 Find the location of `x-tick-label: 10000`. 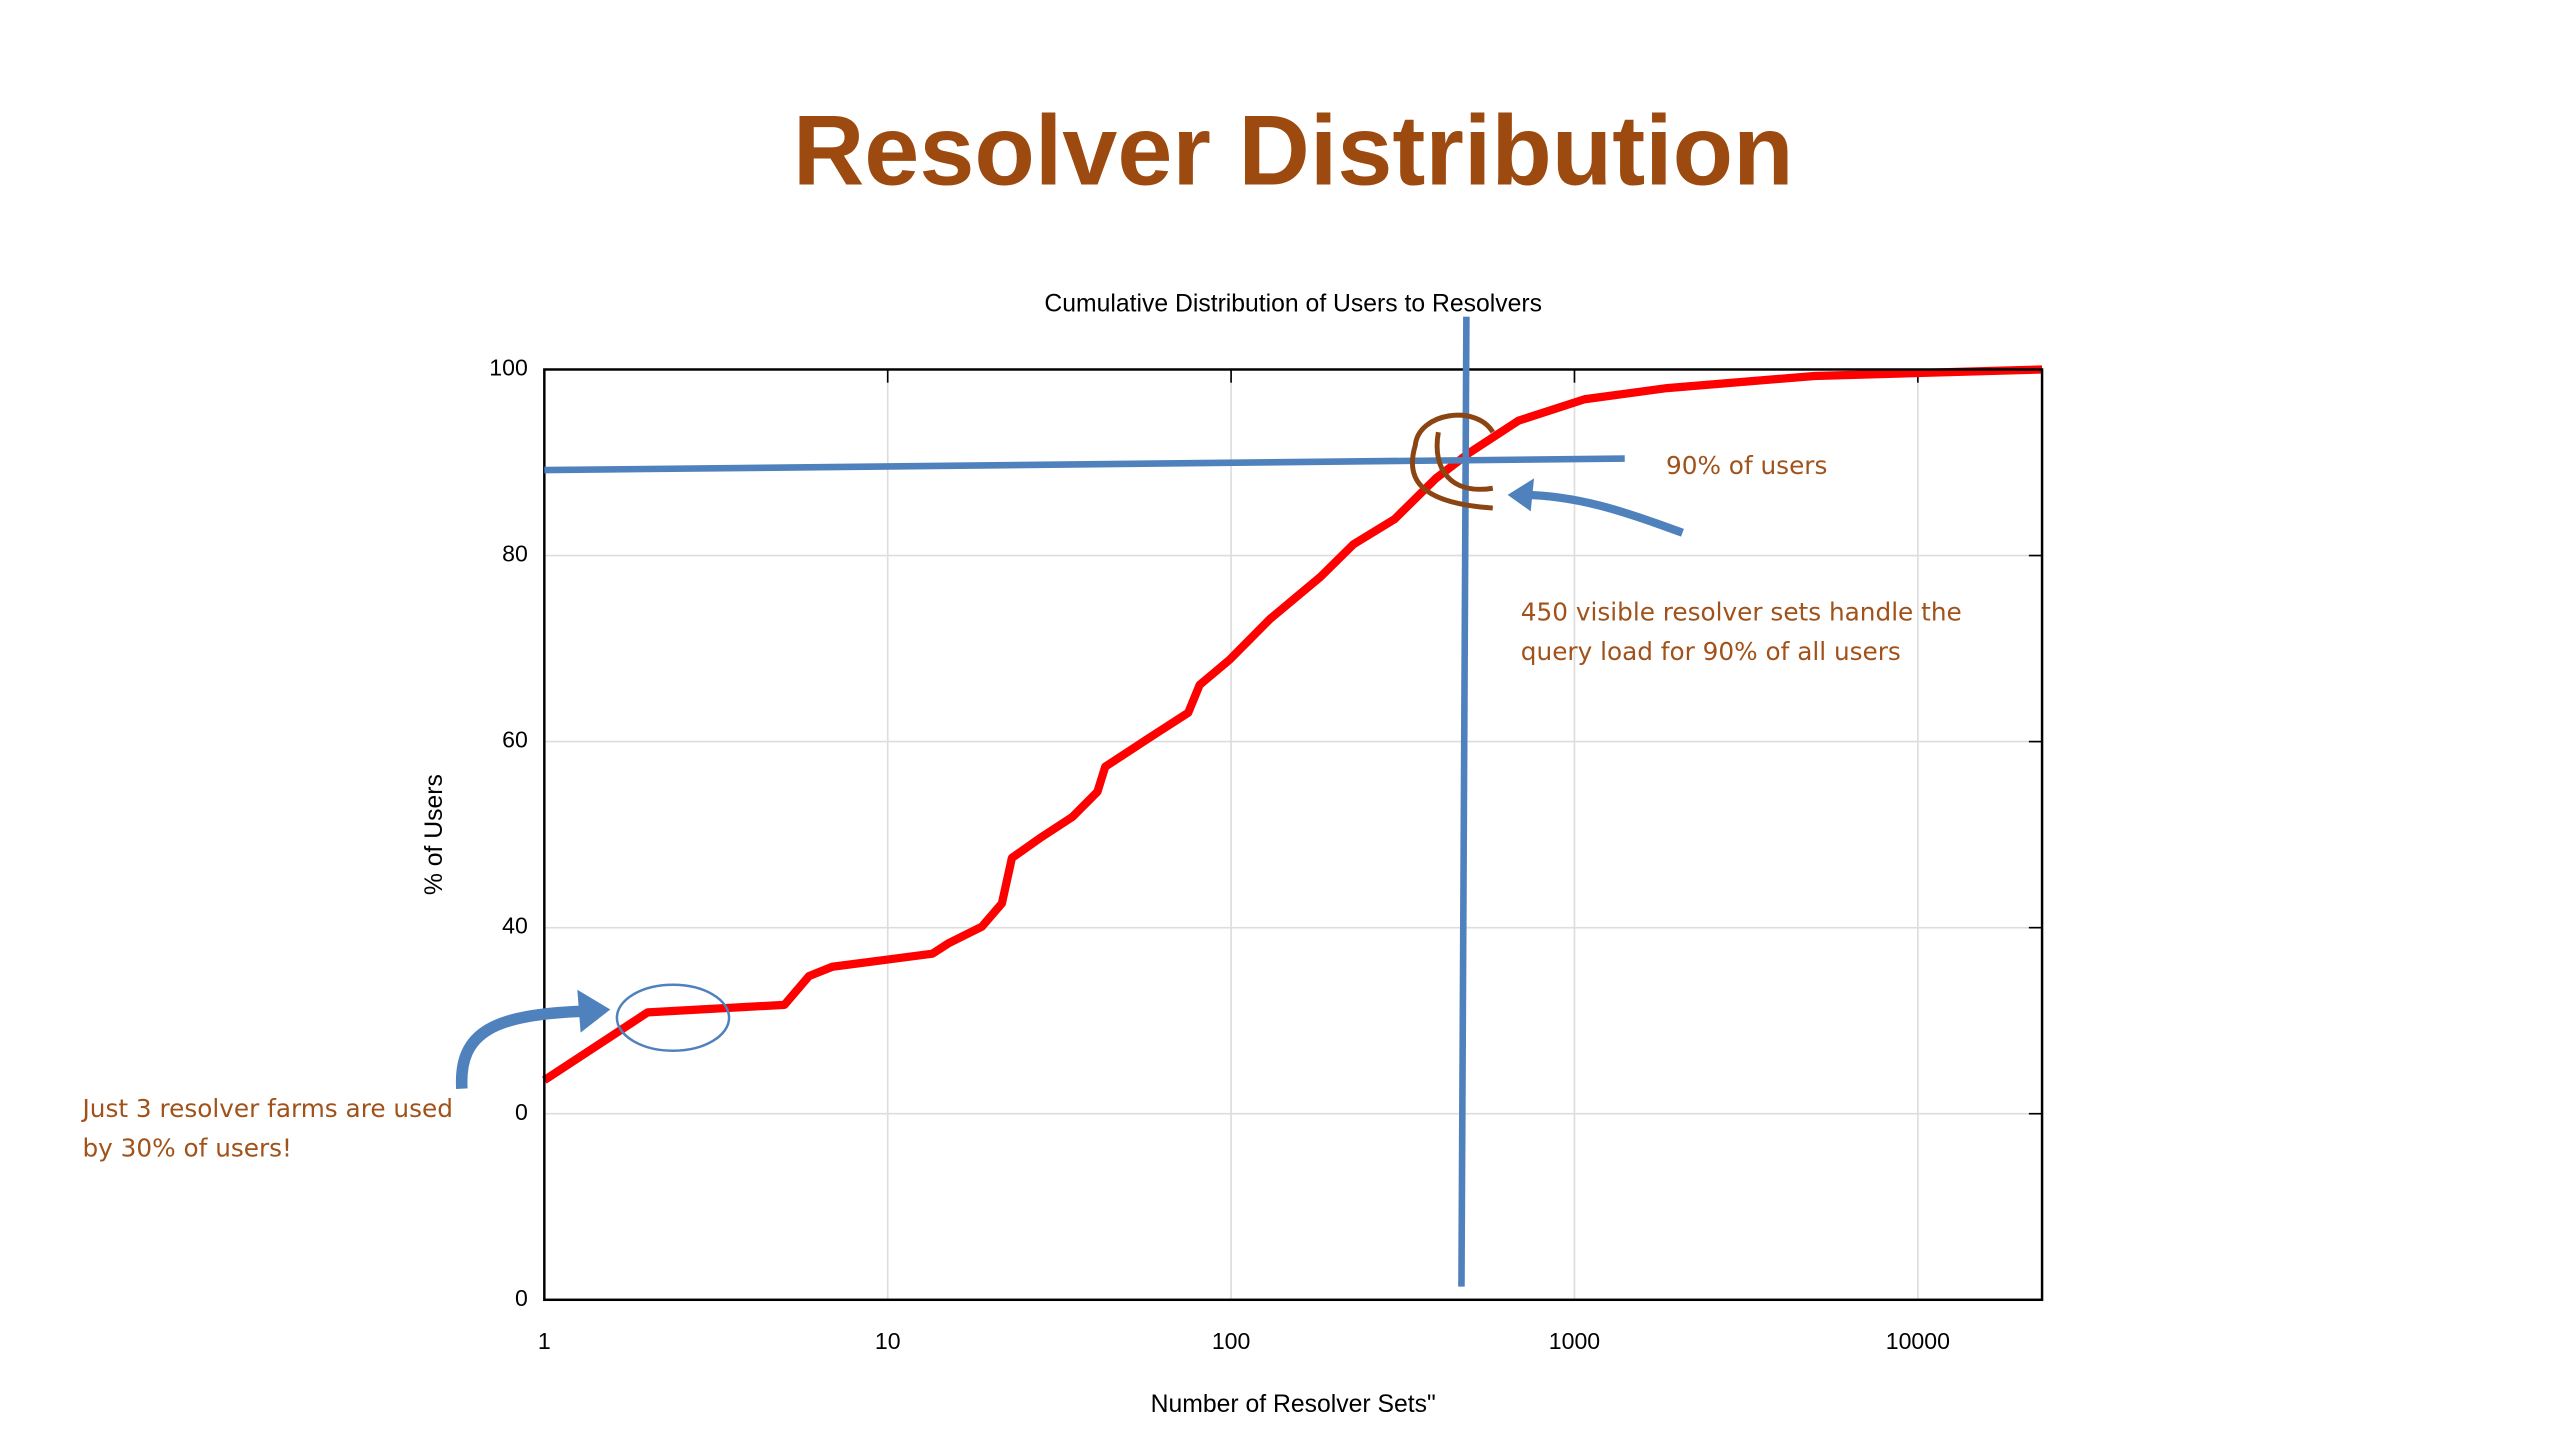

x-tick-label: 10000 is located at coordinates (1918, 1341).